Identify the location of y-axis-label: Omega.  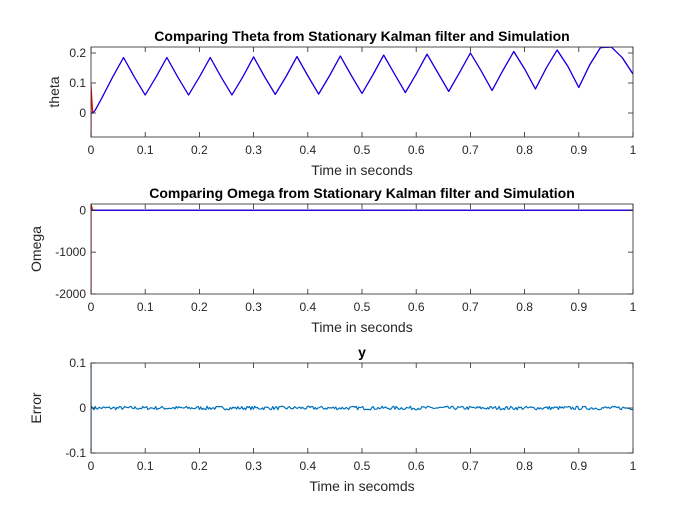
(36, 249).